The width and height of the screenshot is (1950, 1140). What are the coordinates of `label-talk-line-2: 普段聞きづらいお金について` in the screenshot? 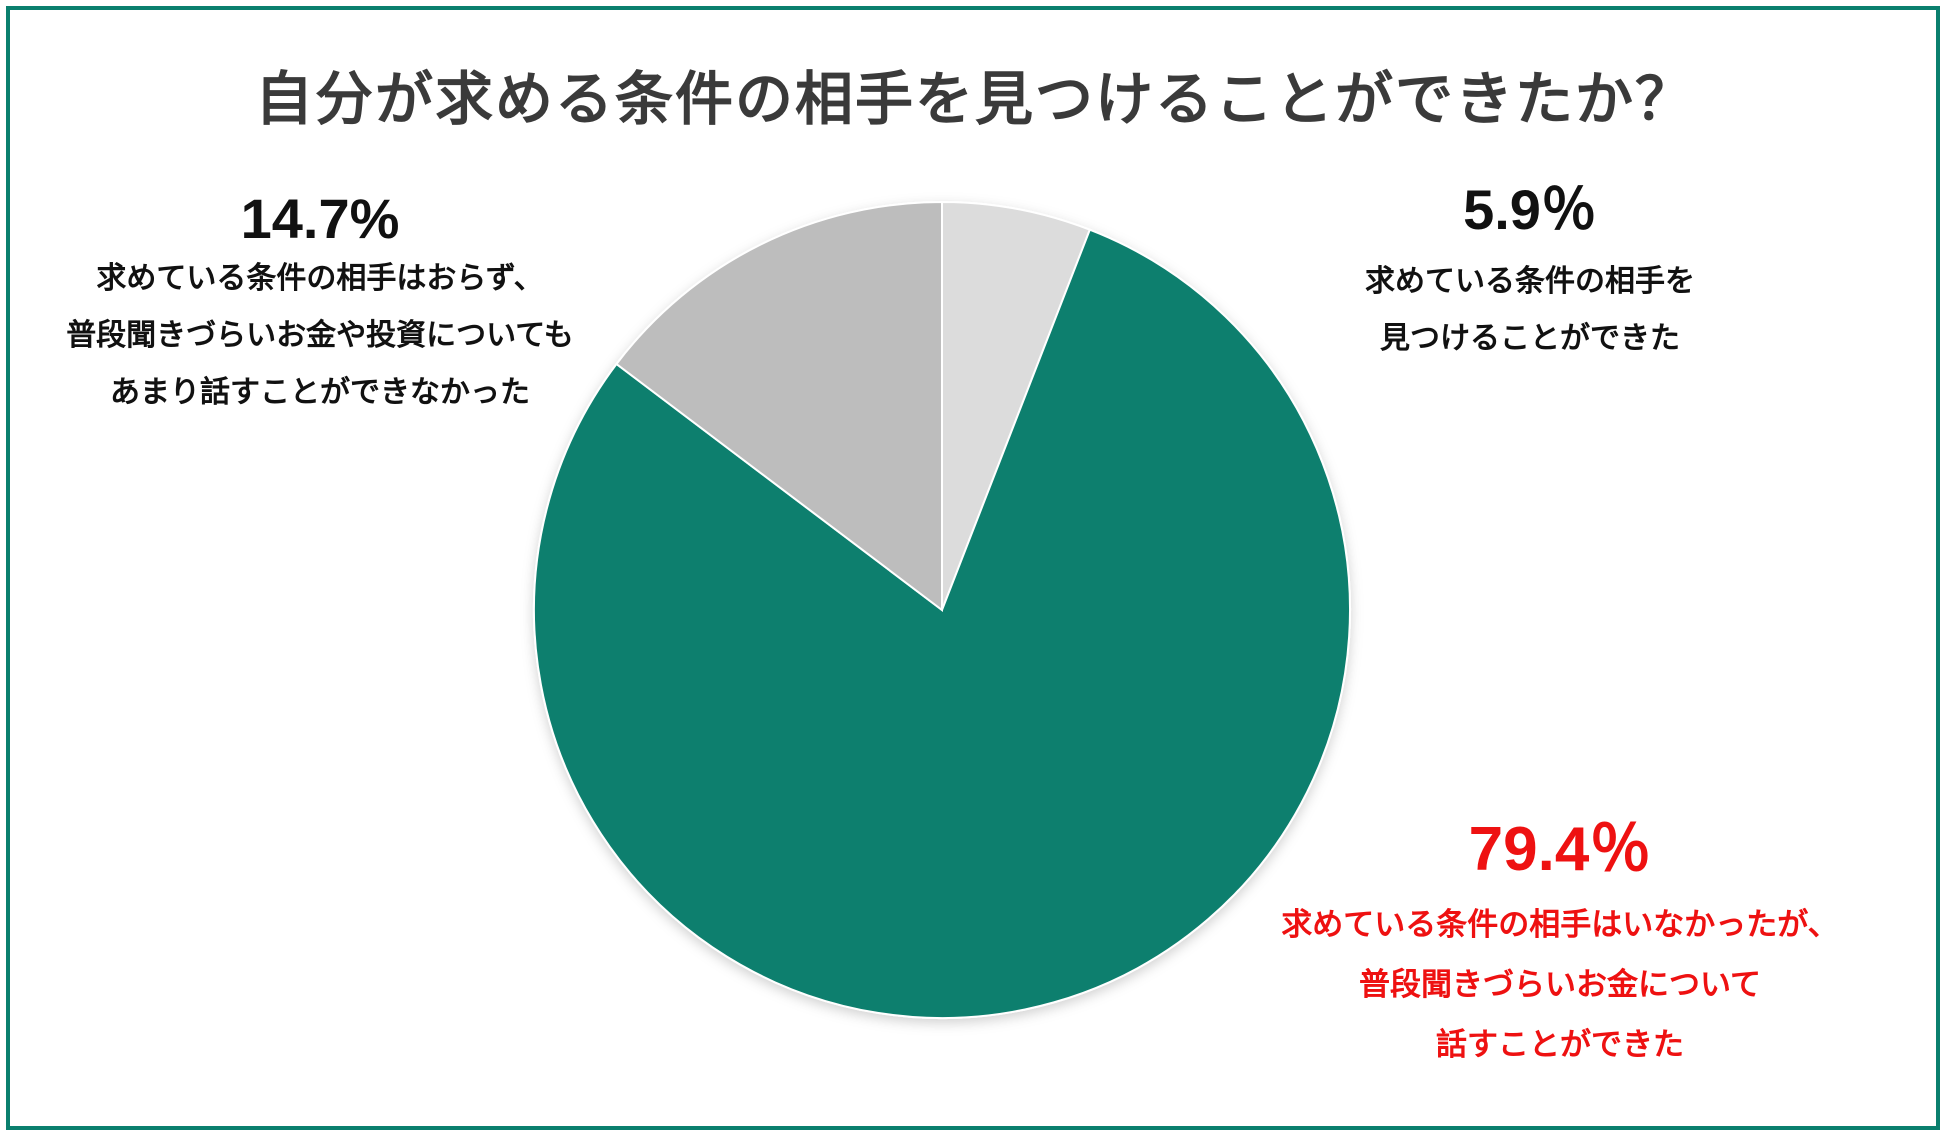 It's located at (1560, 985).